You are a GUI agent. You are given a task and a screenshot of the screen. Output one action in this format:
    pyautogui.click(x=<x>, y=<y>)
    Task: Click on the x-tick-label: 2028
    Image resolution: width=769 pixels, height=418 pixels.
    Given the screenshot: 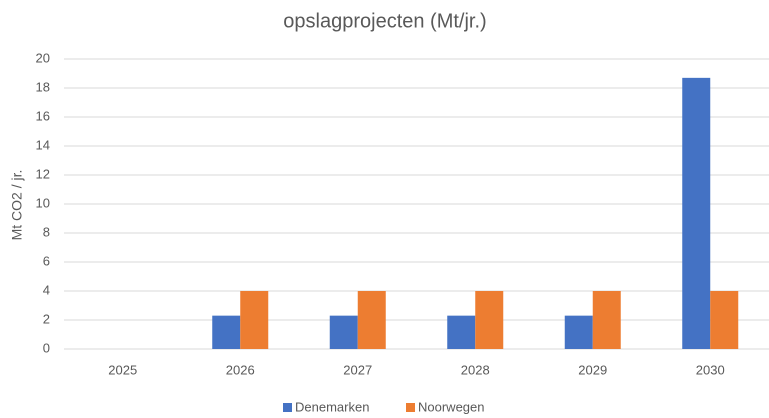 What is the action you would take?
    pyautogui.click(x=475, y=369)
    